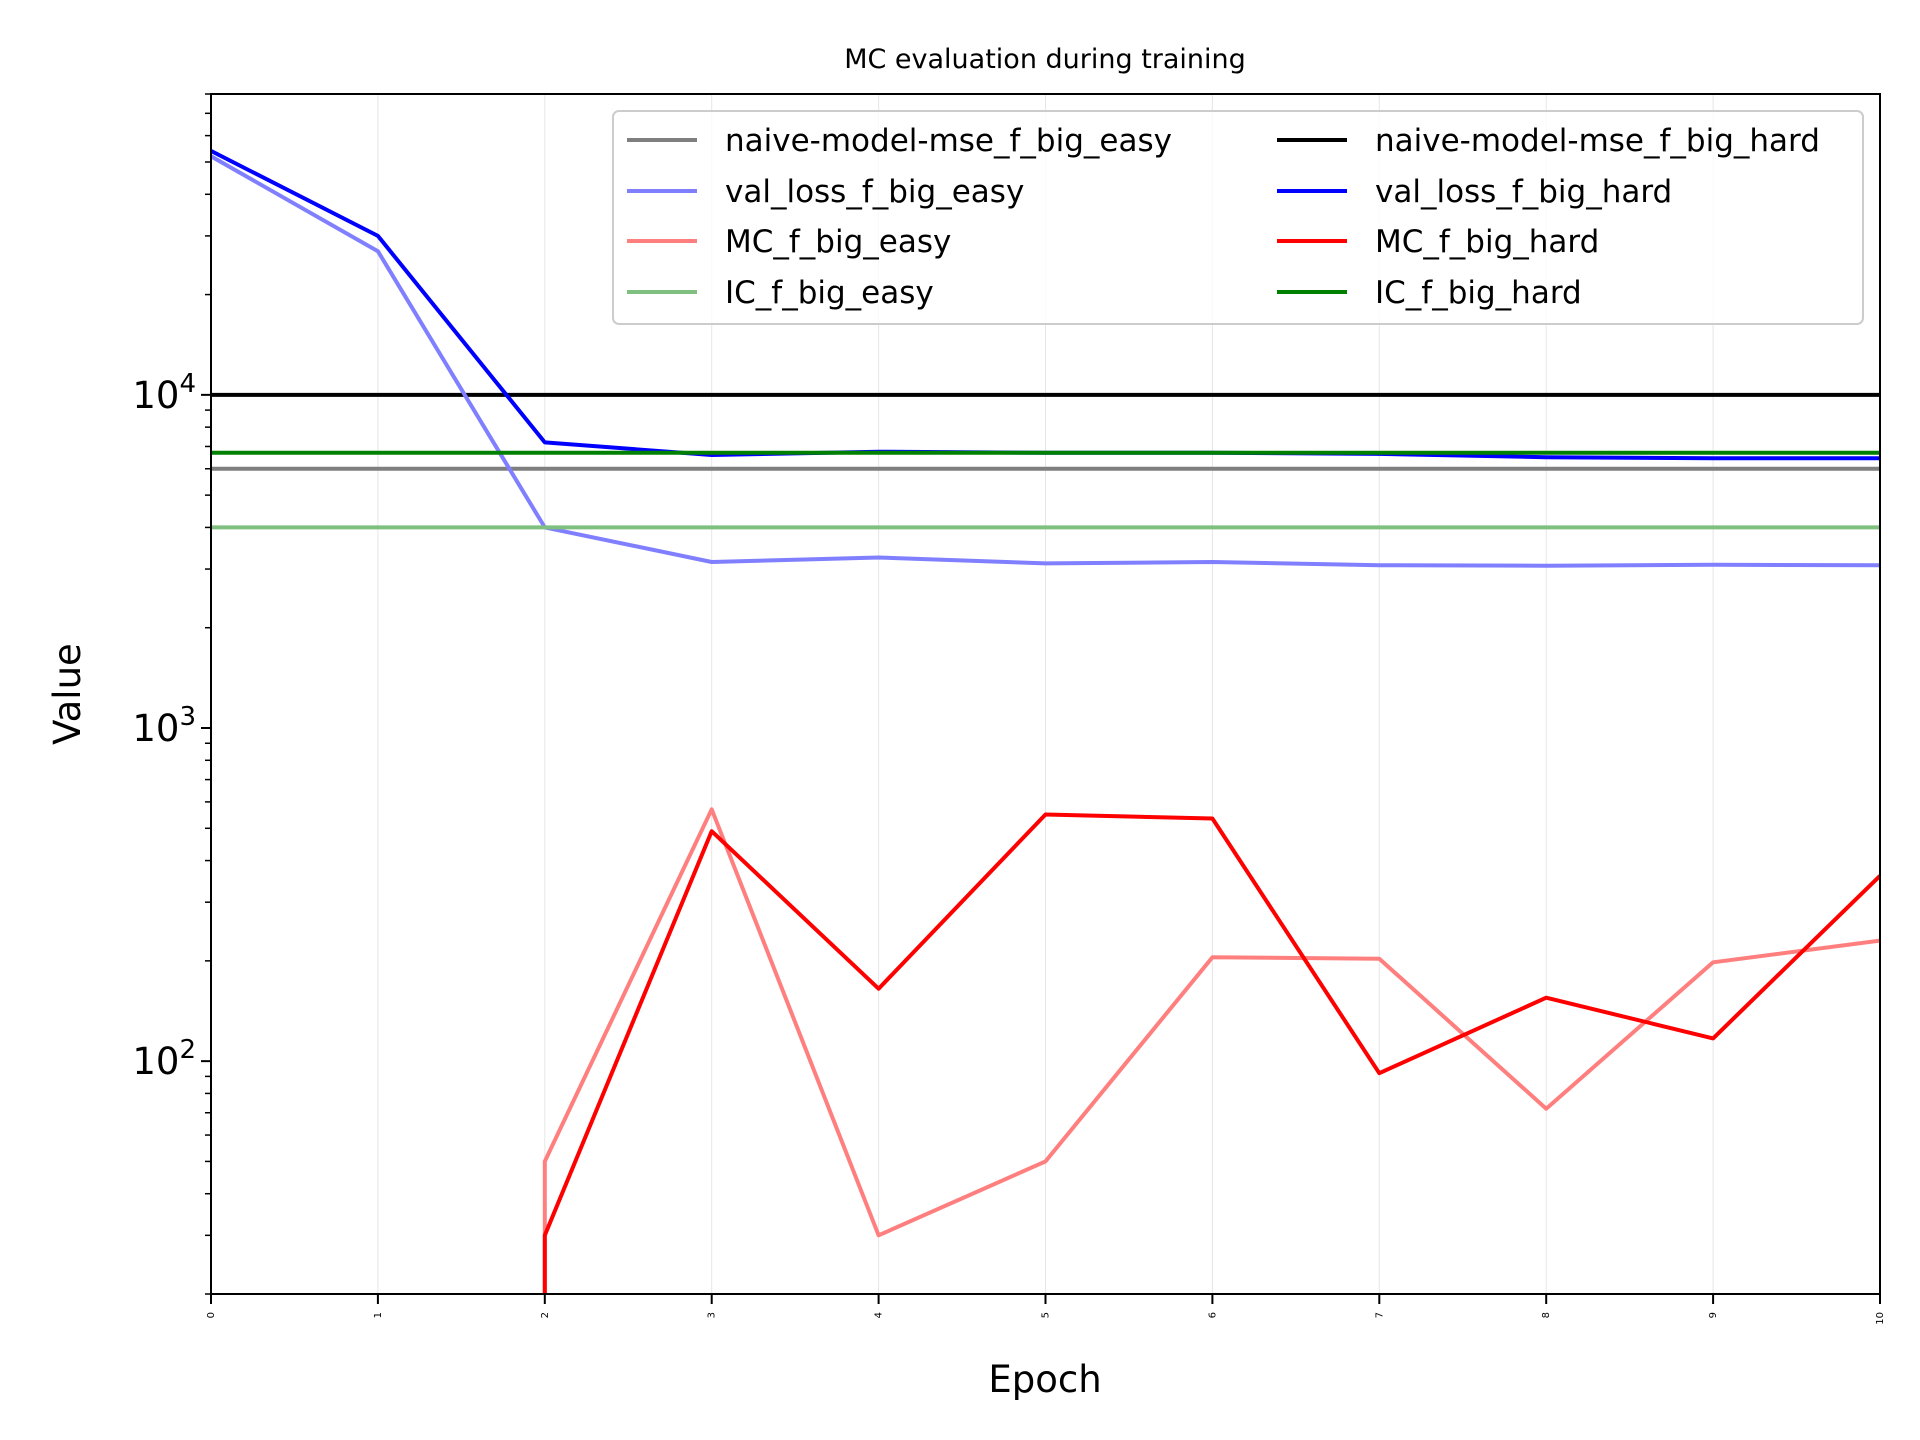 Image resolution: width=1920 pixels, height=1440 pixels. Describe the element at coordinates (879, 1315) in the screenshot. I see `x-tick-label: 4` at that location.